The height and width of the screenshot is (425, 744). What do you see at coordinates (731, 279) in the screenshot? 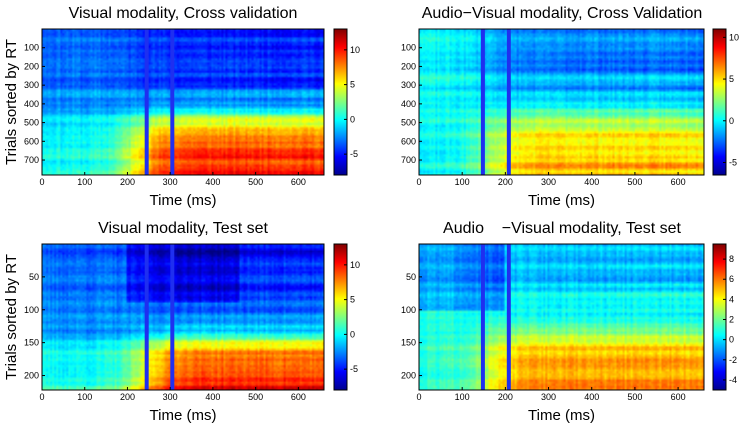
I see `colorbar-tick-label: 6` at bounding box center [731, 279].